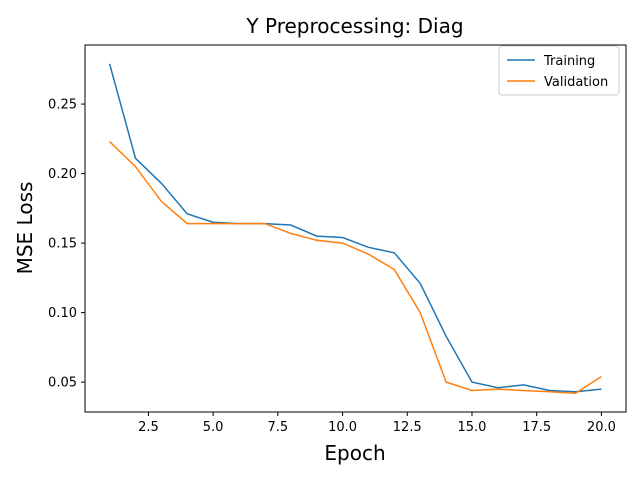 The image size is (640, 480). Describe the element at coordinates (62, 244) in the screenshot. I see `y-tick-label: 0.15` at that location.